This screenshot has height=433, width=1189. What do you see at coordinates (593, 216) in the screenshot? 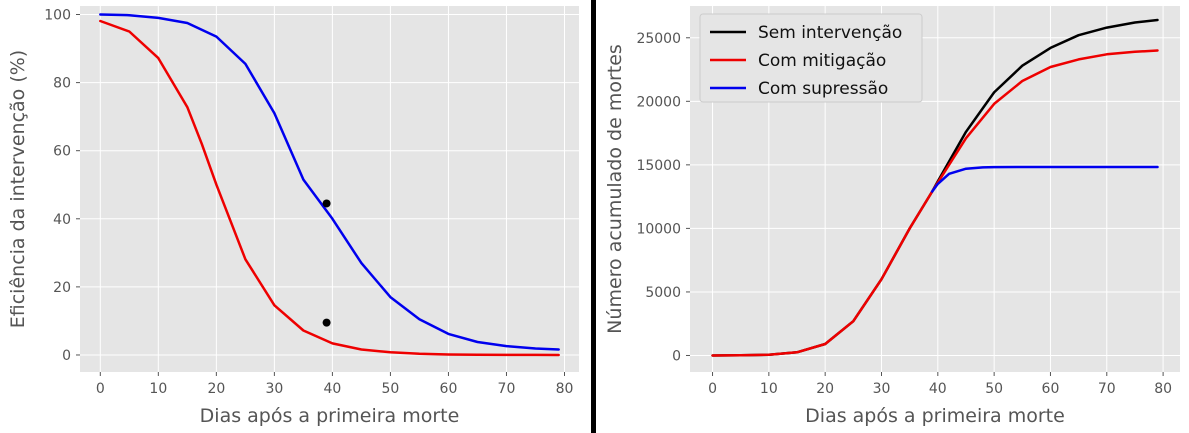
I see `panel-divider` at bounding box center [593, 216].